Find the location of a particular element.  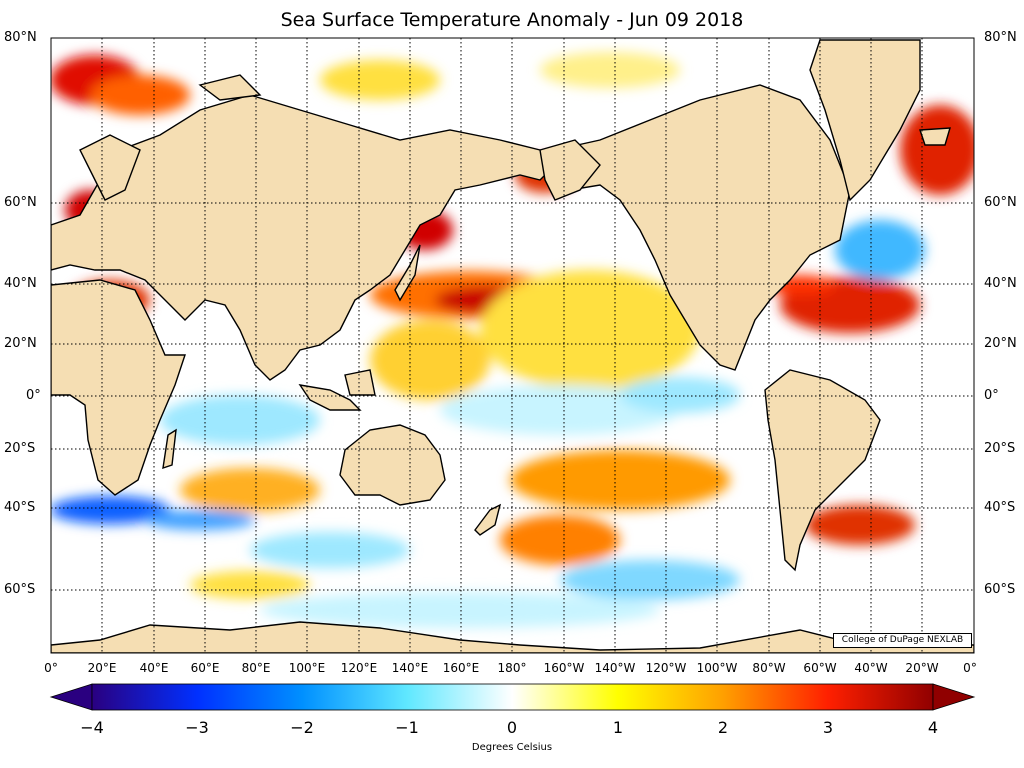

lat-label-left: 60°N is located at coordinates (20, 202).